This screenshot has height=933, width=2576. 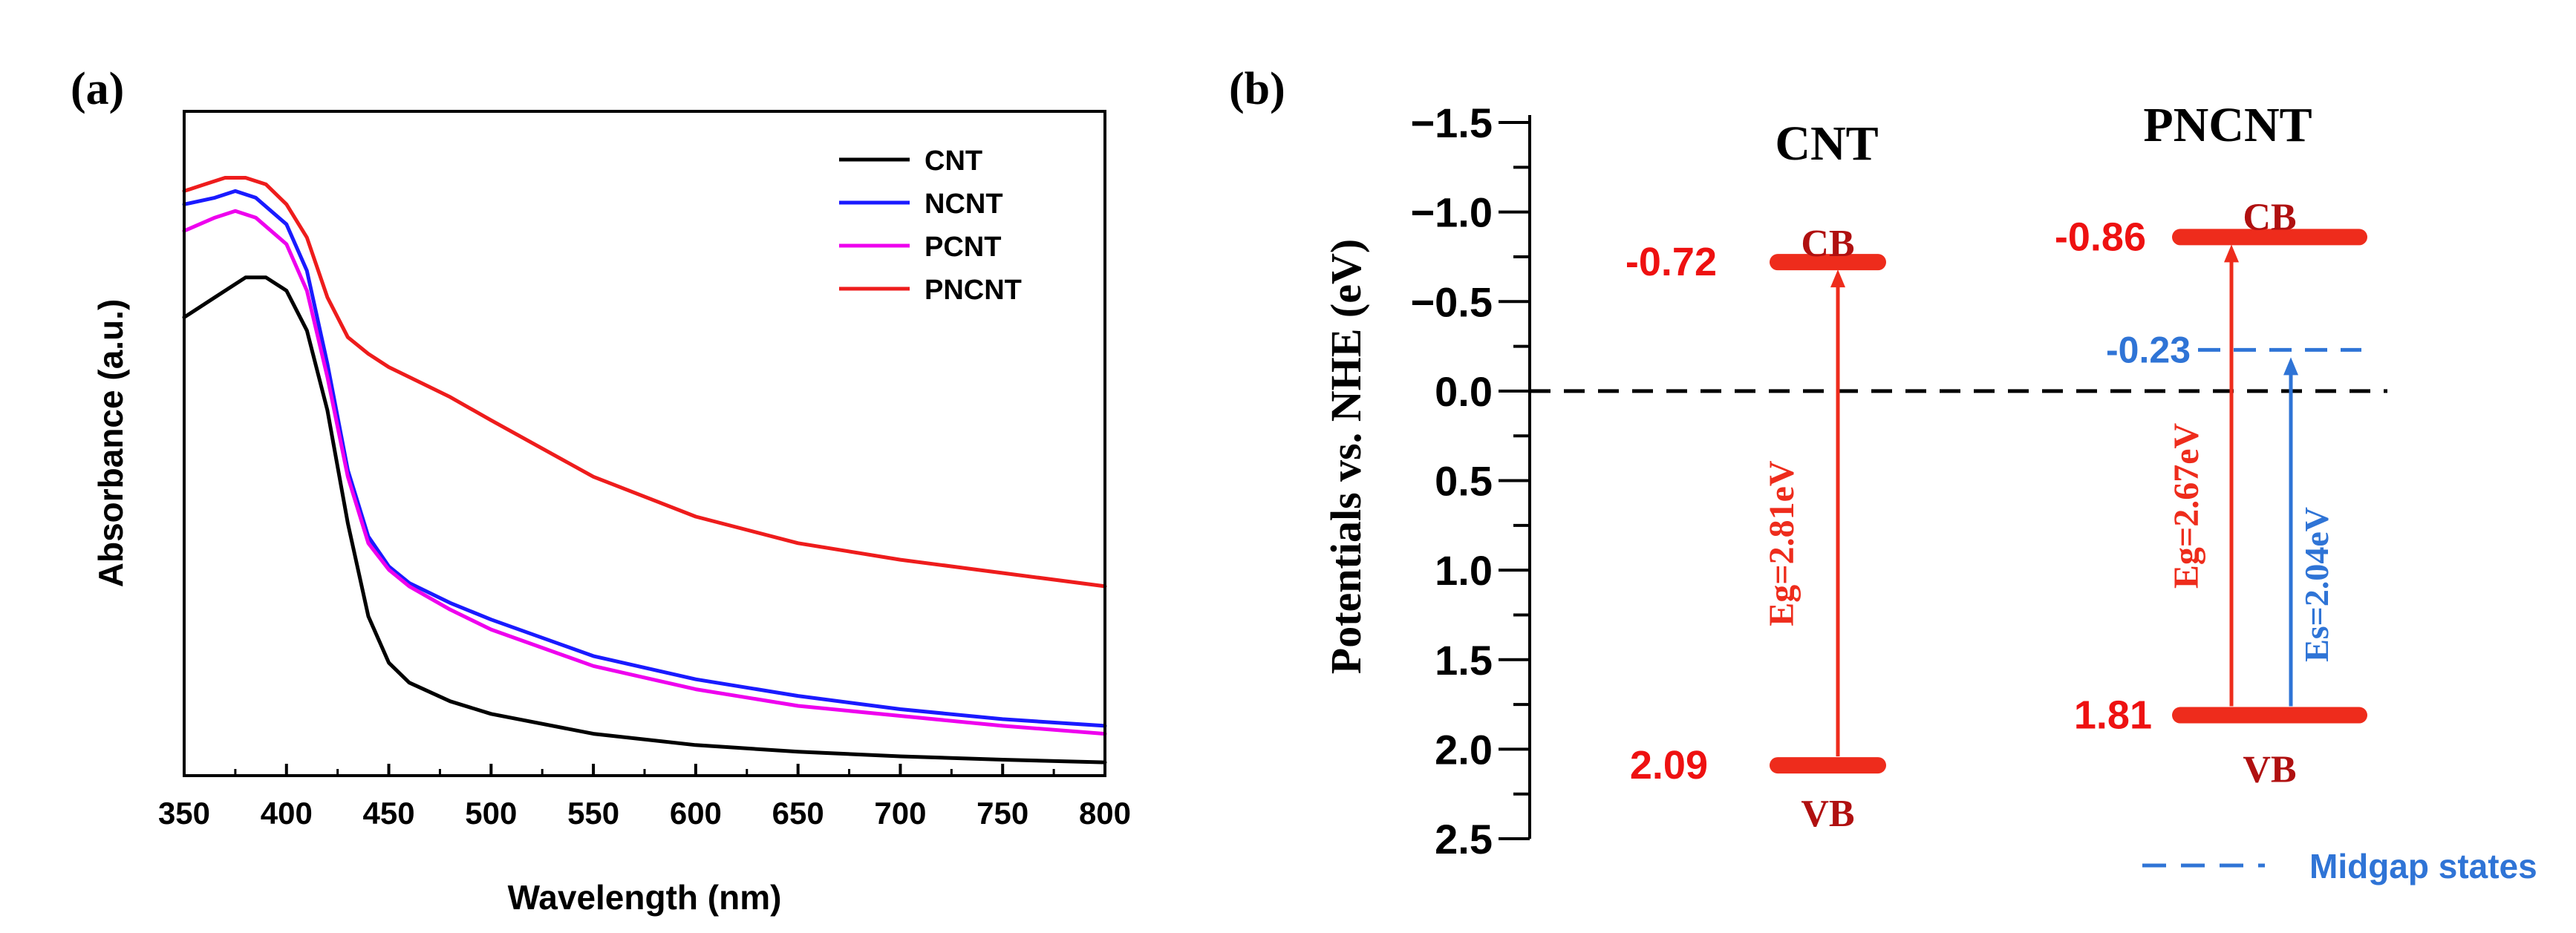 What do you see at coordinates (1464, 839) in the screenshot?
I see `y-tick-label: 2.5` at bounding box center [1464, 839].